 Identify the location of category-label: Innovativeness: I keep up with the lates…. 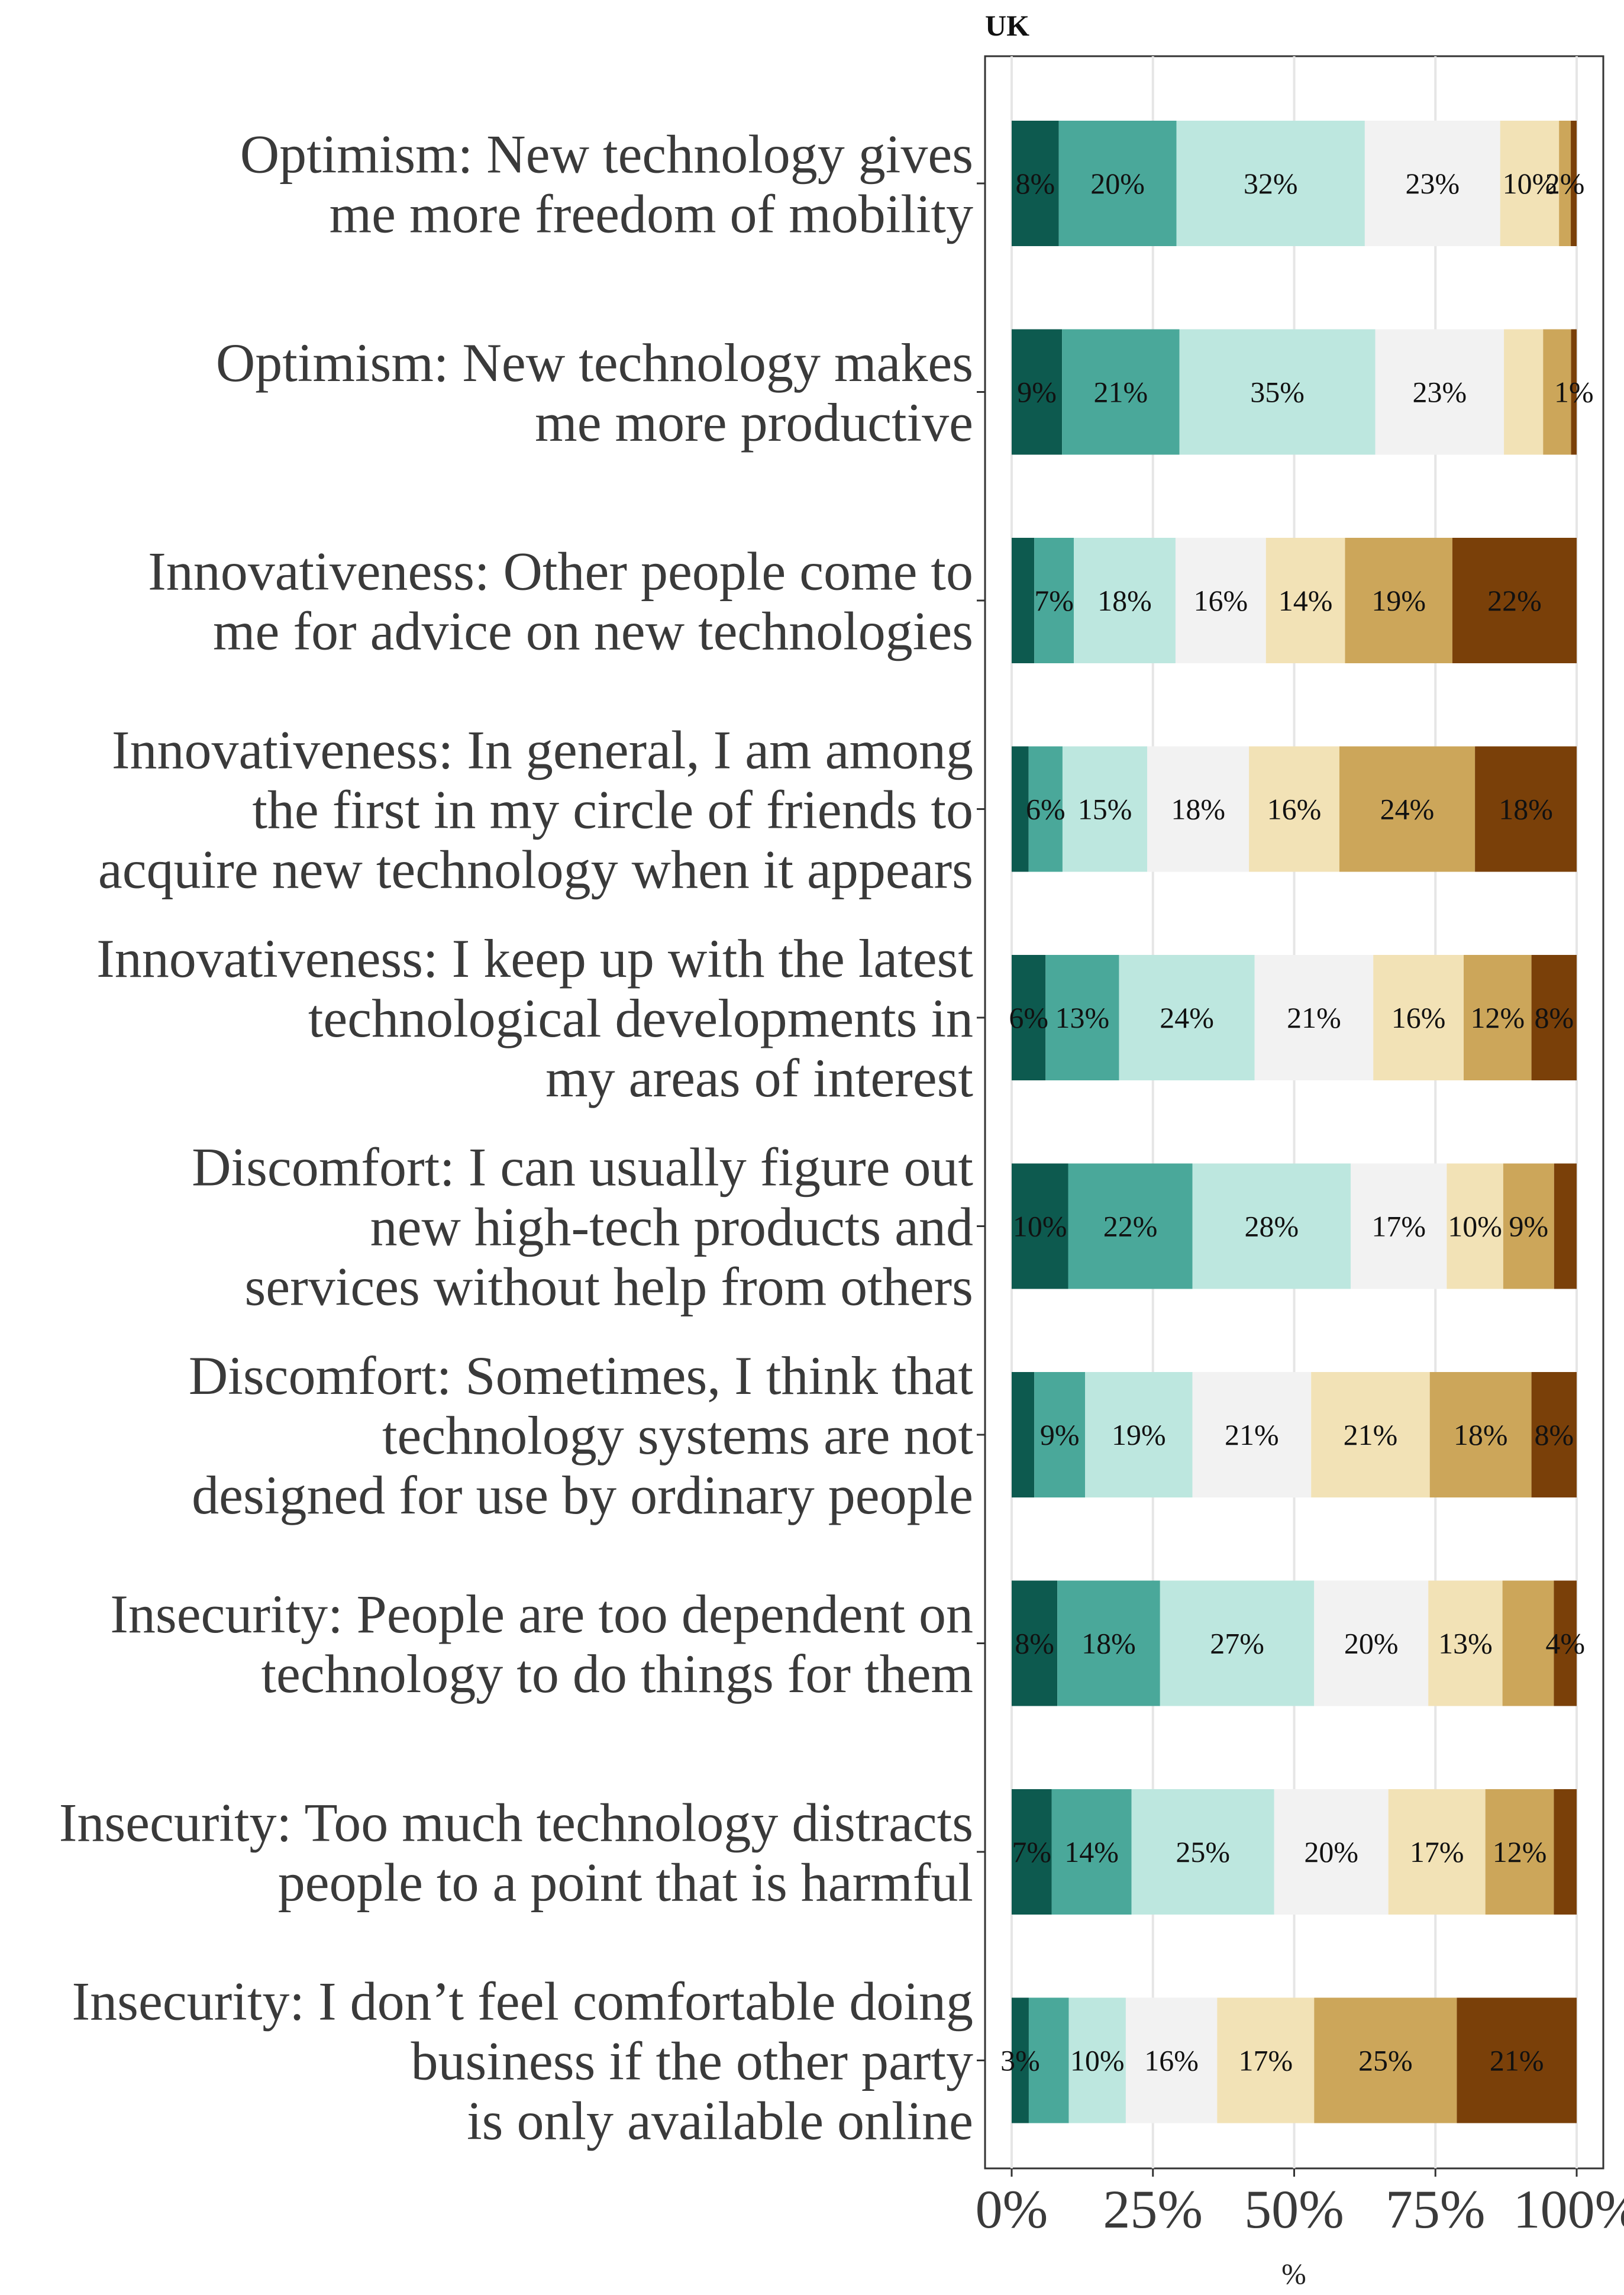
(535, 1018).